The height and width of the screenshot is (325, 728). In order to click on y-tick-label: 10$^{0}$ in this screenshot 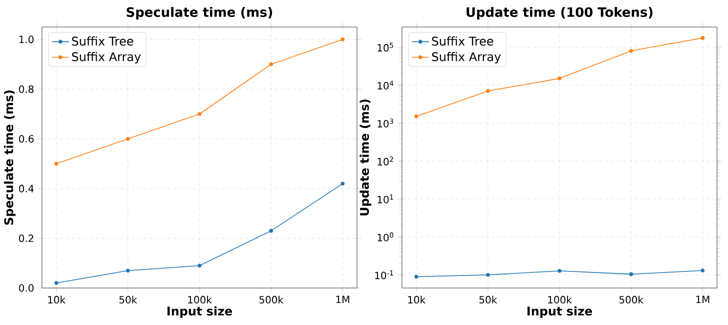, I will do `click(386, 237)`.